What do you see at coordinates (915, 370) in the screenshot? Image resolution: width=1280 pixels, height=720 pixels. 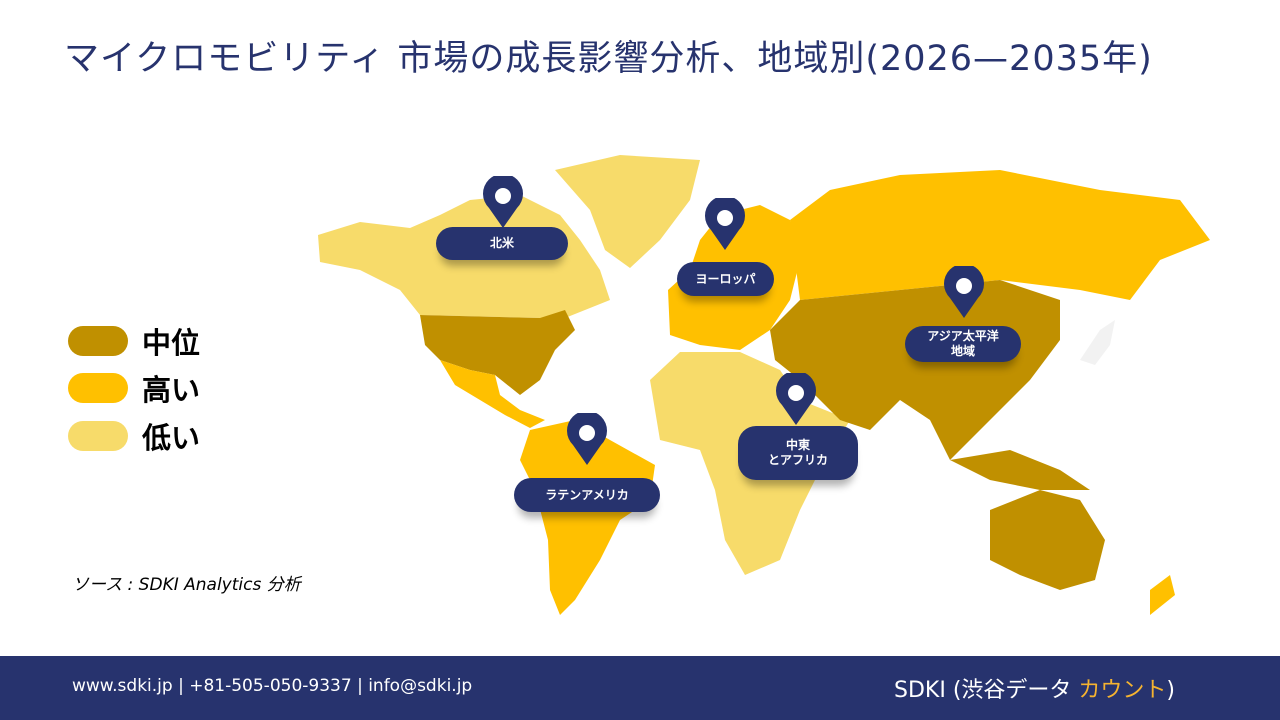 I see `region-asia` at bounding box center [915, 370].